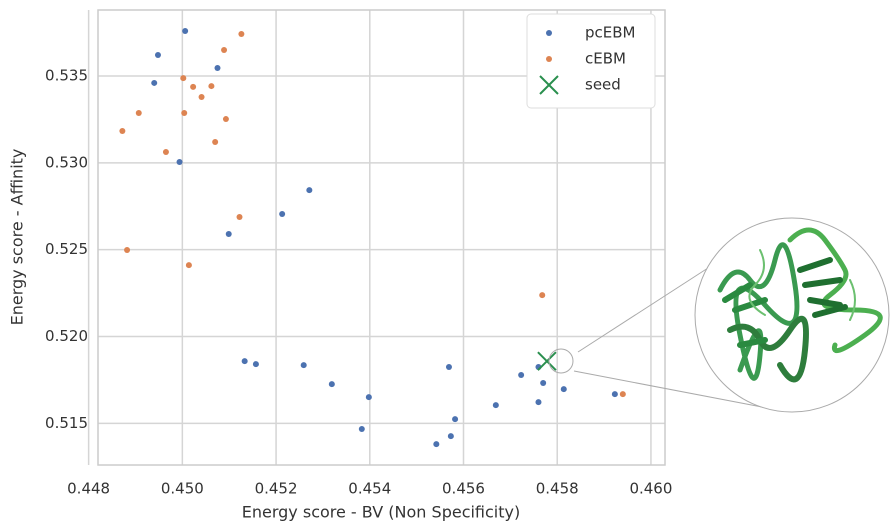 This screenshot has height=523, width=891. Describe the element at coordinates (88, 489) in the screenshot. I see `x-tick-label: 0.448` at that location.